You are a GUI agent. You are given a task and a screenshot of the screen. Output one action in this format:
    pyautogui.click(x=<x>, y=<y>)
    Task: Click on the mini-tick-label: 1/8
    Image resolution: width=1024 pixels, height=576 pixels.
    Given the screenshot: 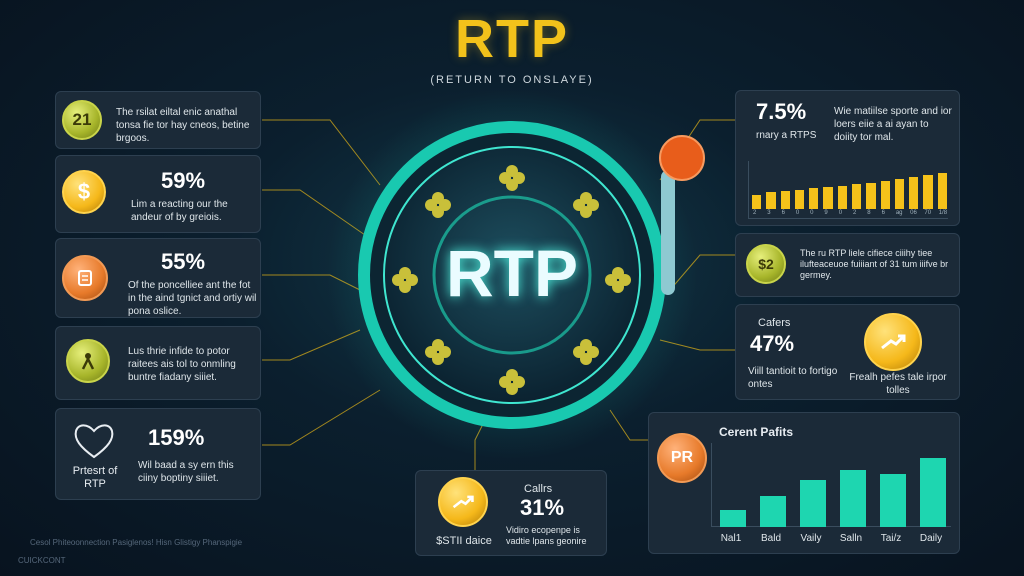 What is the action you would take?
    pyautogui.click(x=943, y=213)
    